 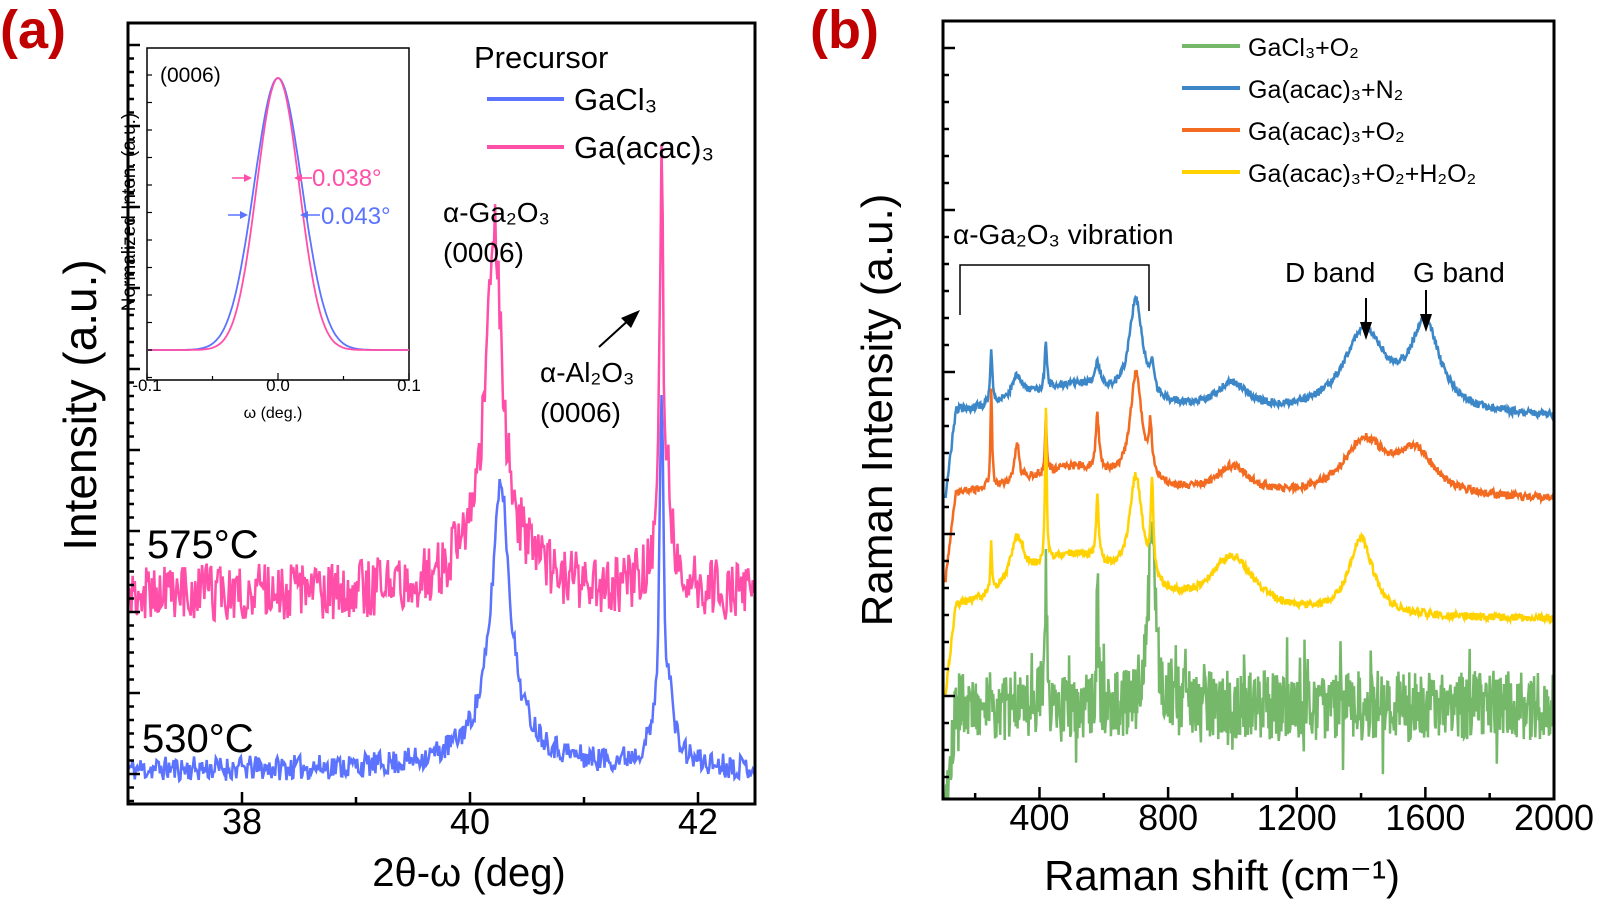 What do you see at coordinates (698, 821) in the screenshot?
I see `x-tick-label: 42` at bounding box center [698, 821].